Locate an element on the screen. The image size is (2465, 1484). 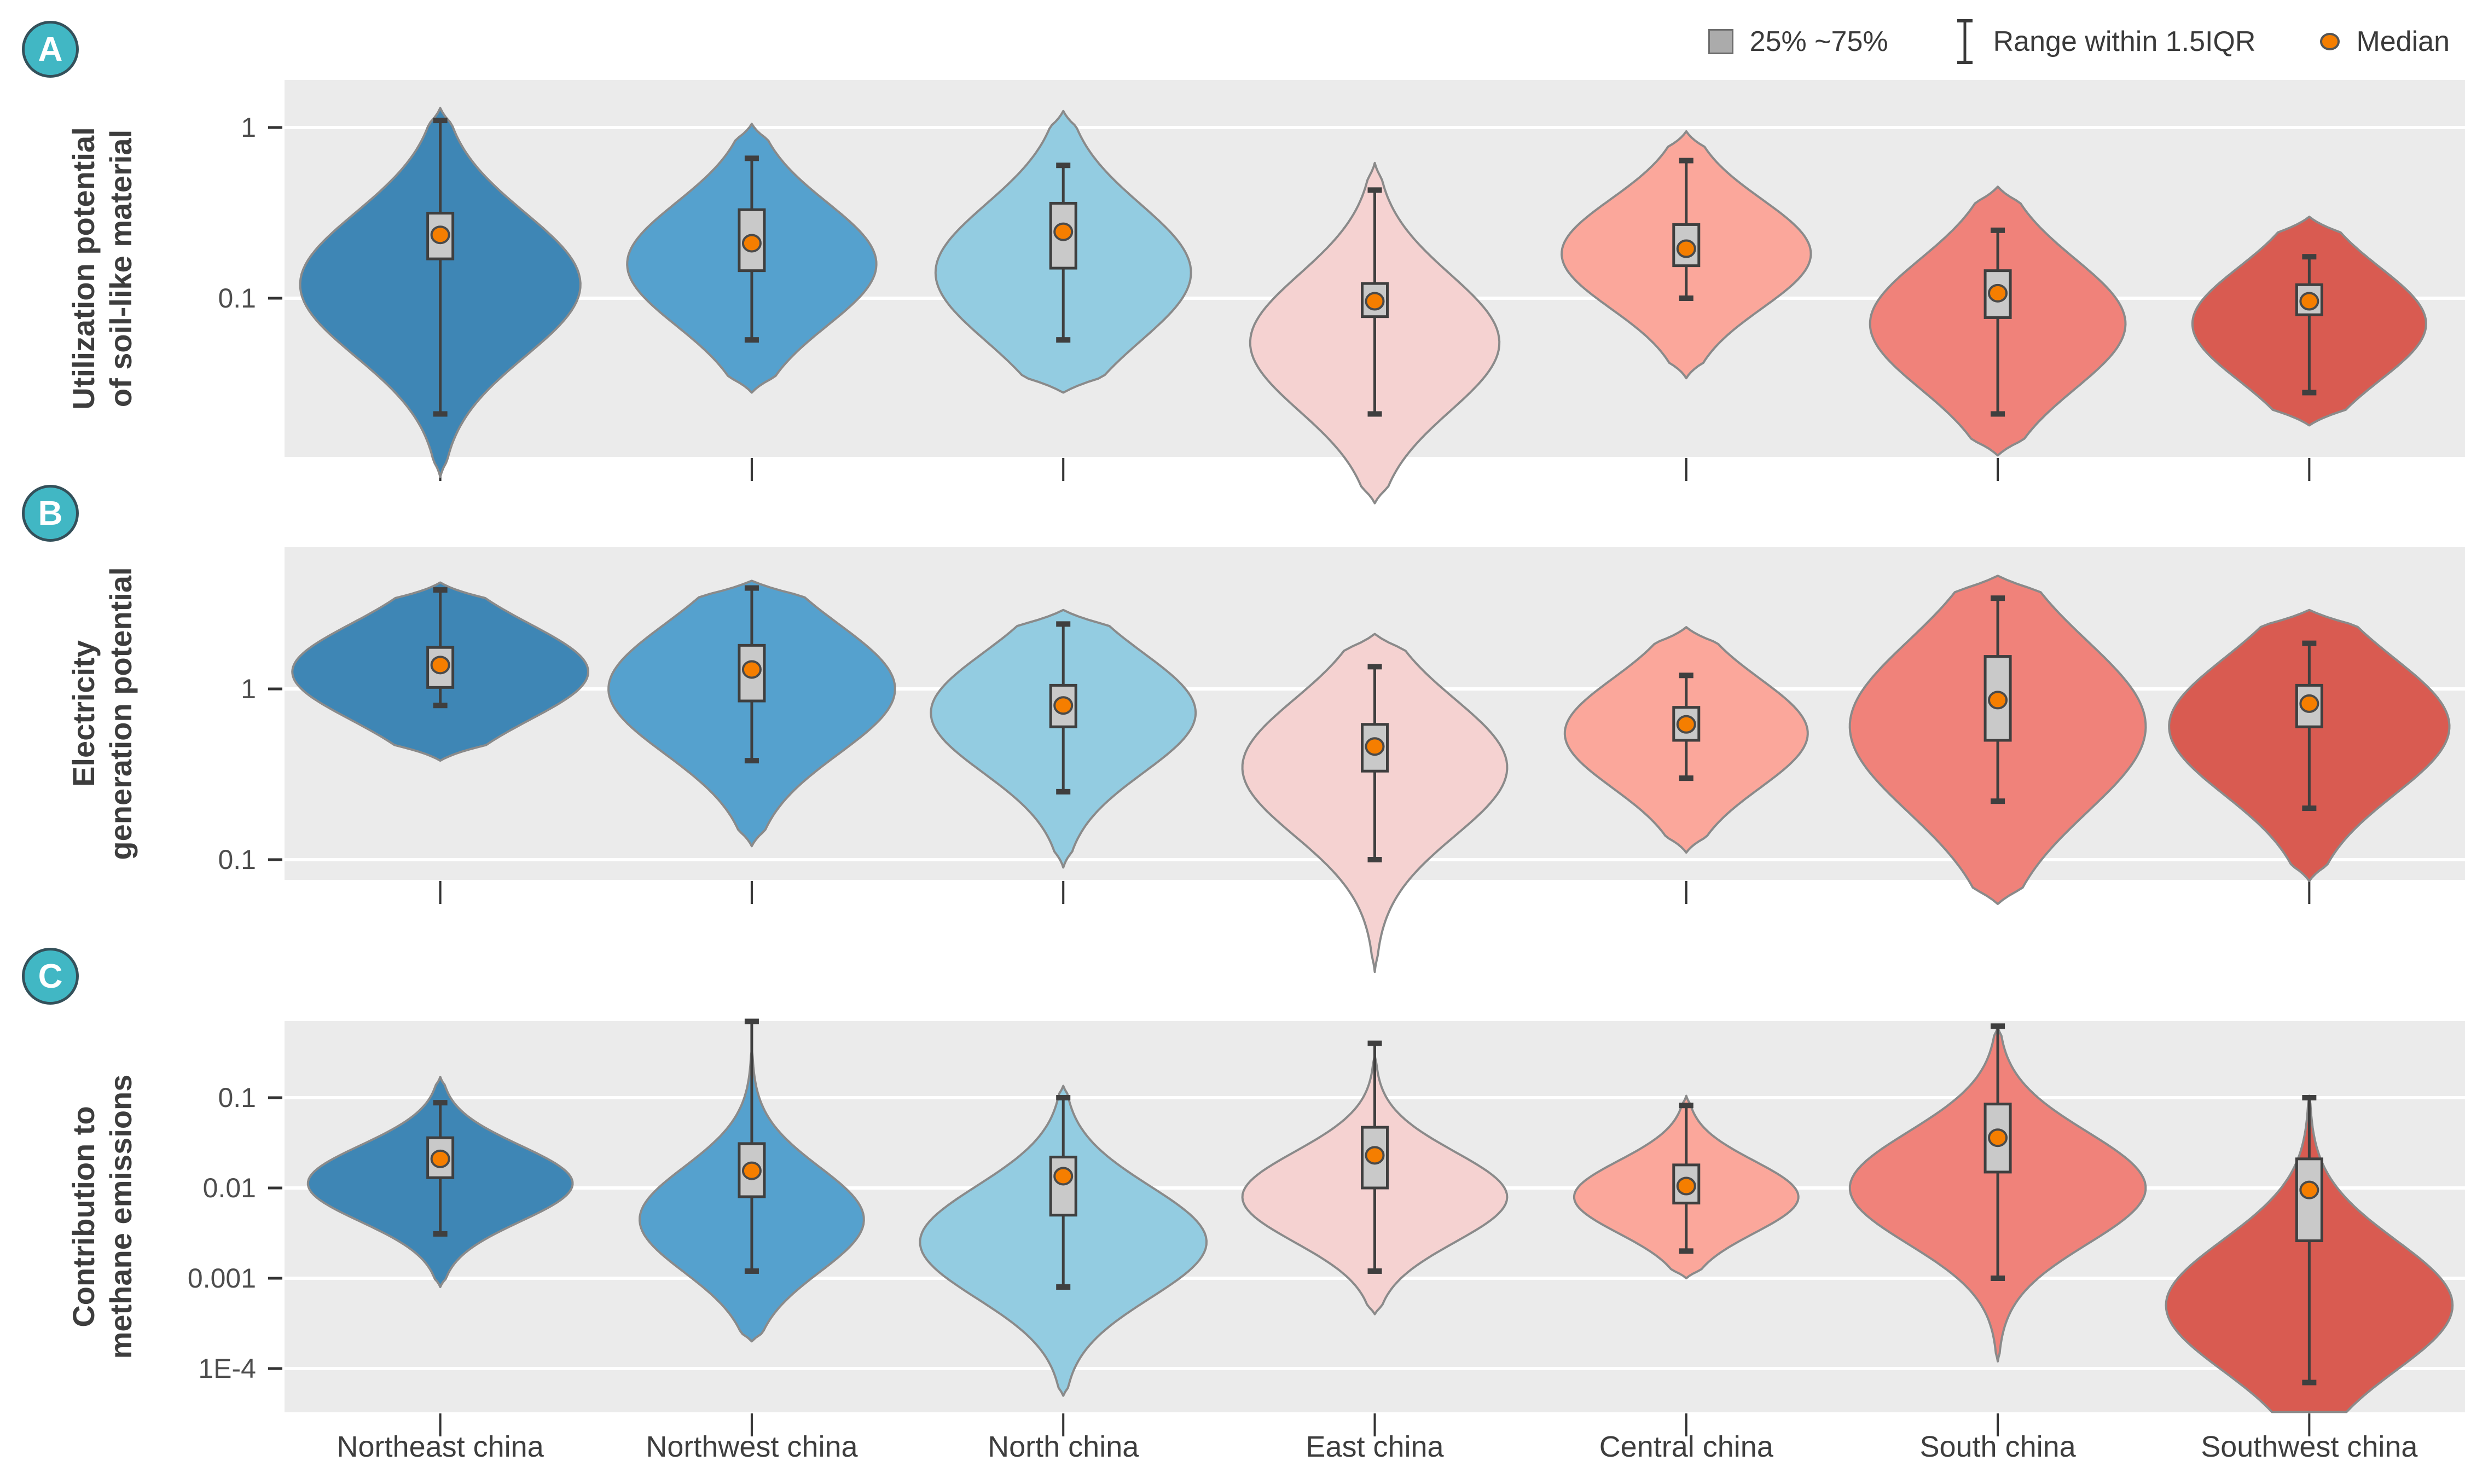
x-category-label: South china is located at coordinates (1997, 1447).